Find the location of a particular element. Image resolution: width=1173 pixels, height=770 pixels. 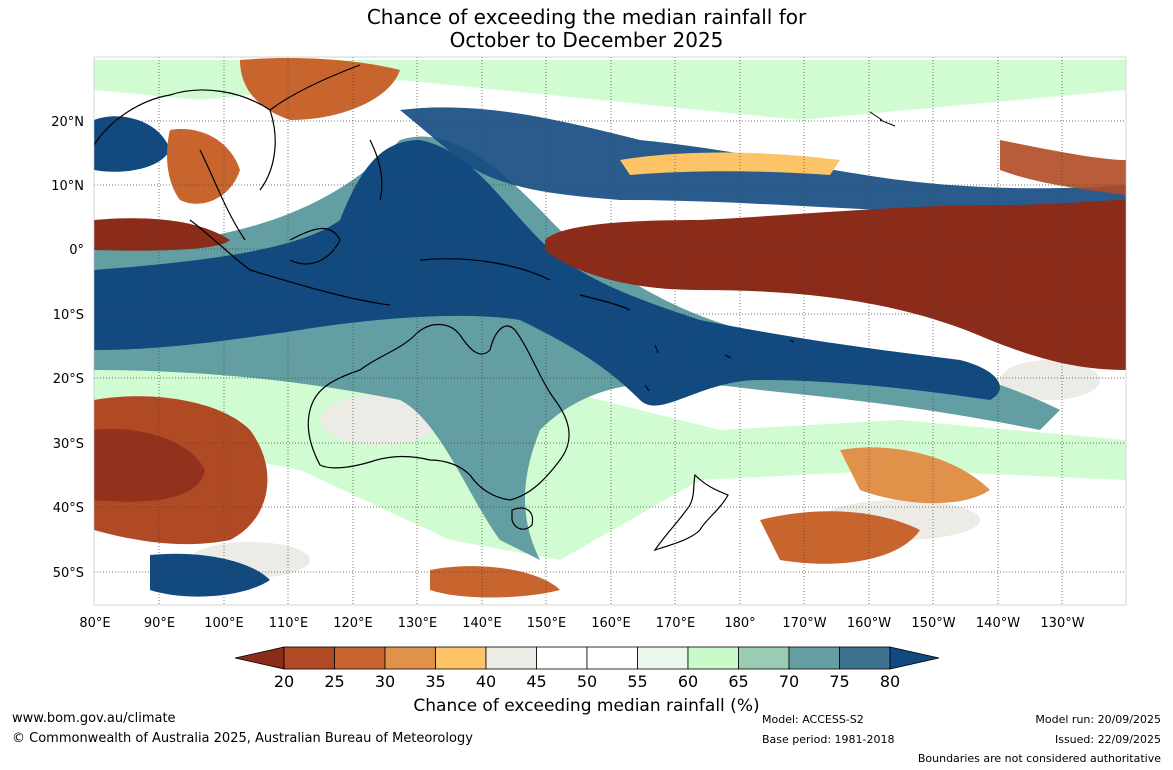

southern-ocean-dry is located at coordinates (495, 582).